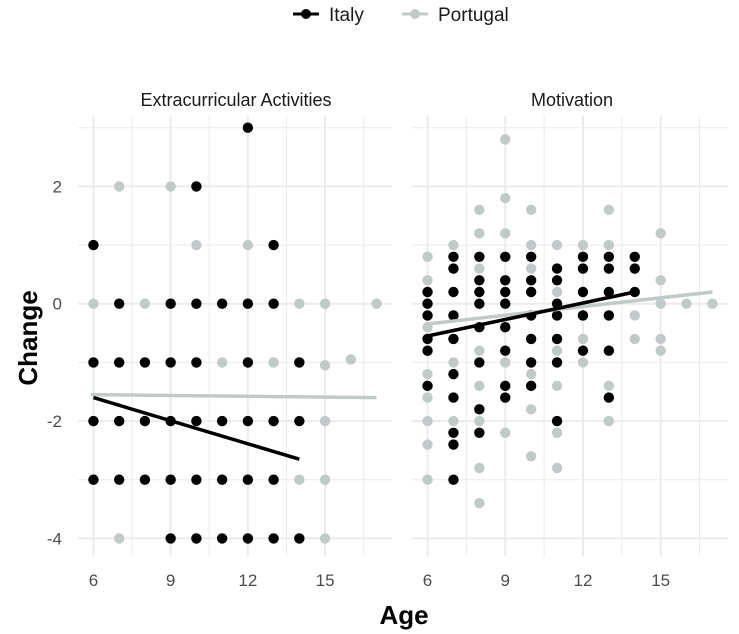 Image resolution: width=739 pixels, height=634 pixels. What do you see at coordinates (54, 362) in the screenshot?
I see `y-axis-ticks: -4 -2 0 2` at bounding box center [54, 362].